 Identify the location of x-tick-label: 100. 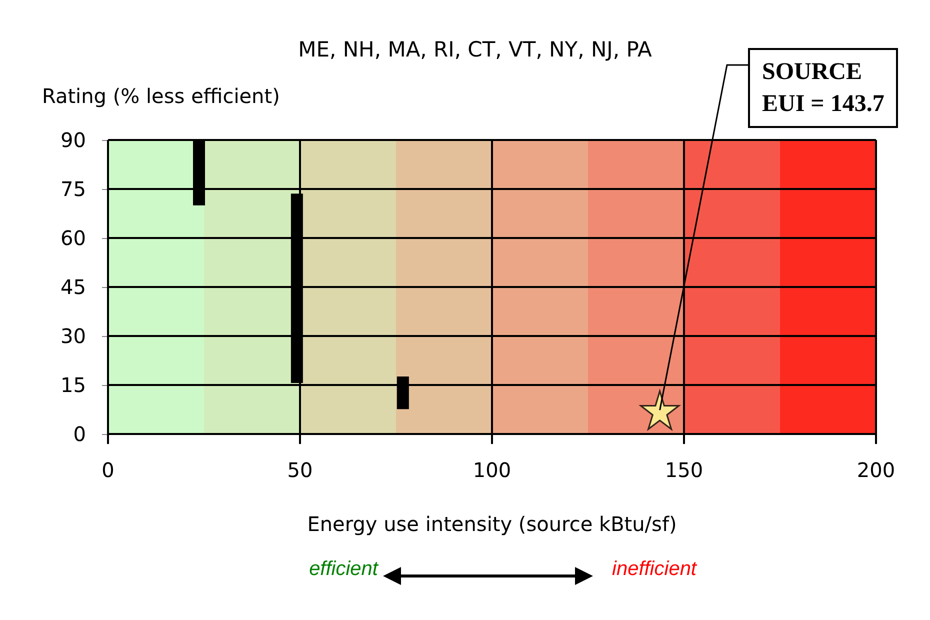
(492, 470).